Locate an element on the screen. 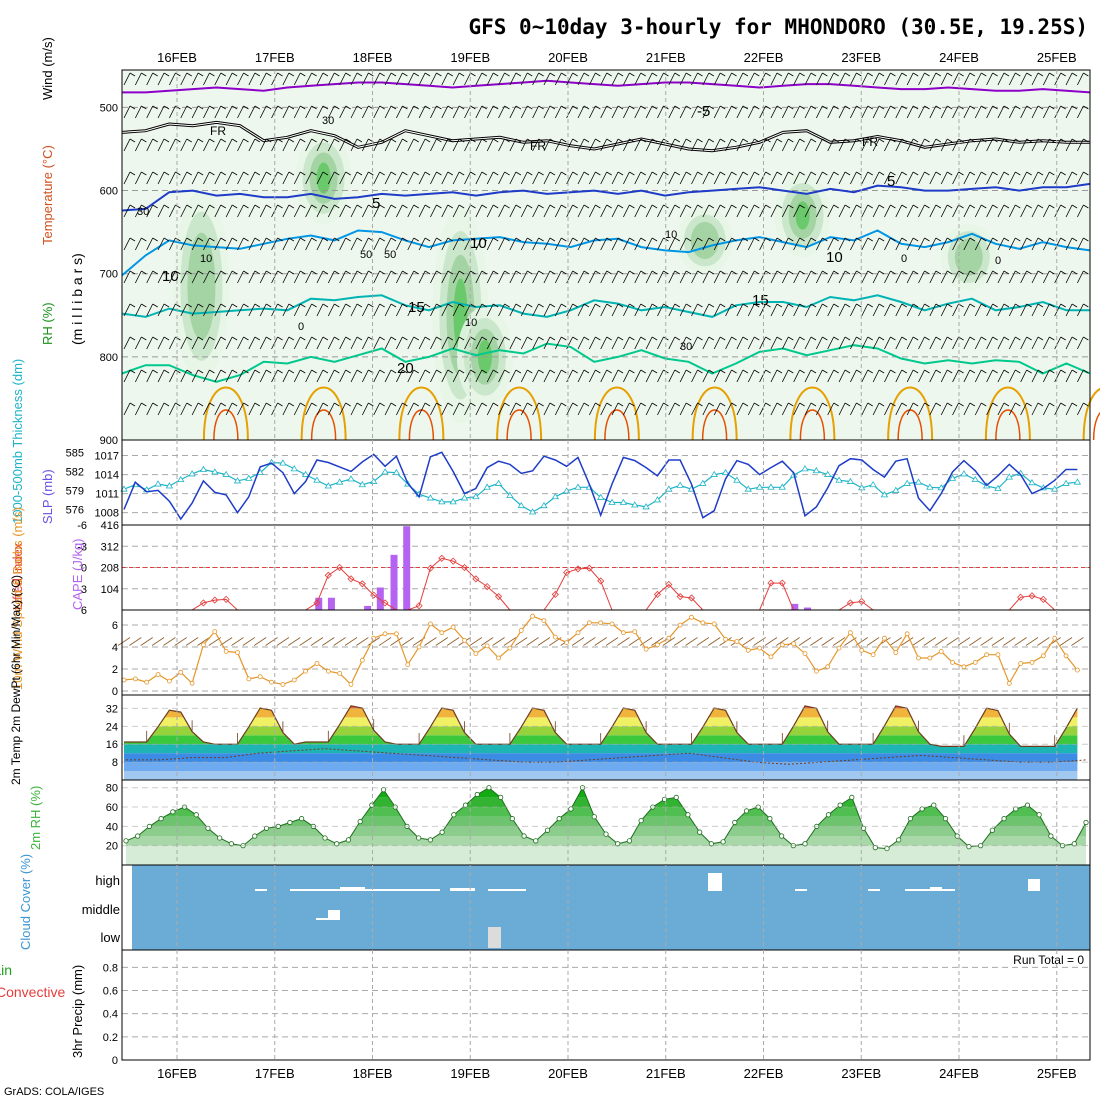 The height and width of the screenshot is (1100, 1100). high-cloud-gap is located at coordinates (507, 890).